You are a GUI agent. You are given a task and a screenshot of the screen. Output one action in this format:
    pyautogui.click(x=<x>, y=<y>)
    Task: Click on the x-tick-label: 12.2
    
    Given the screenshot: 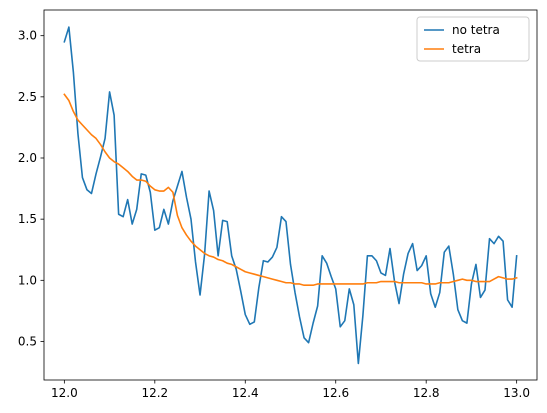 What is the action you would take?
    pyautogui.click(x=154, y=393)
    